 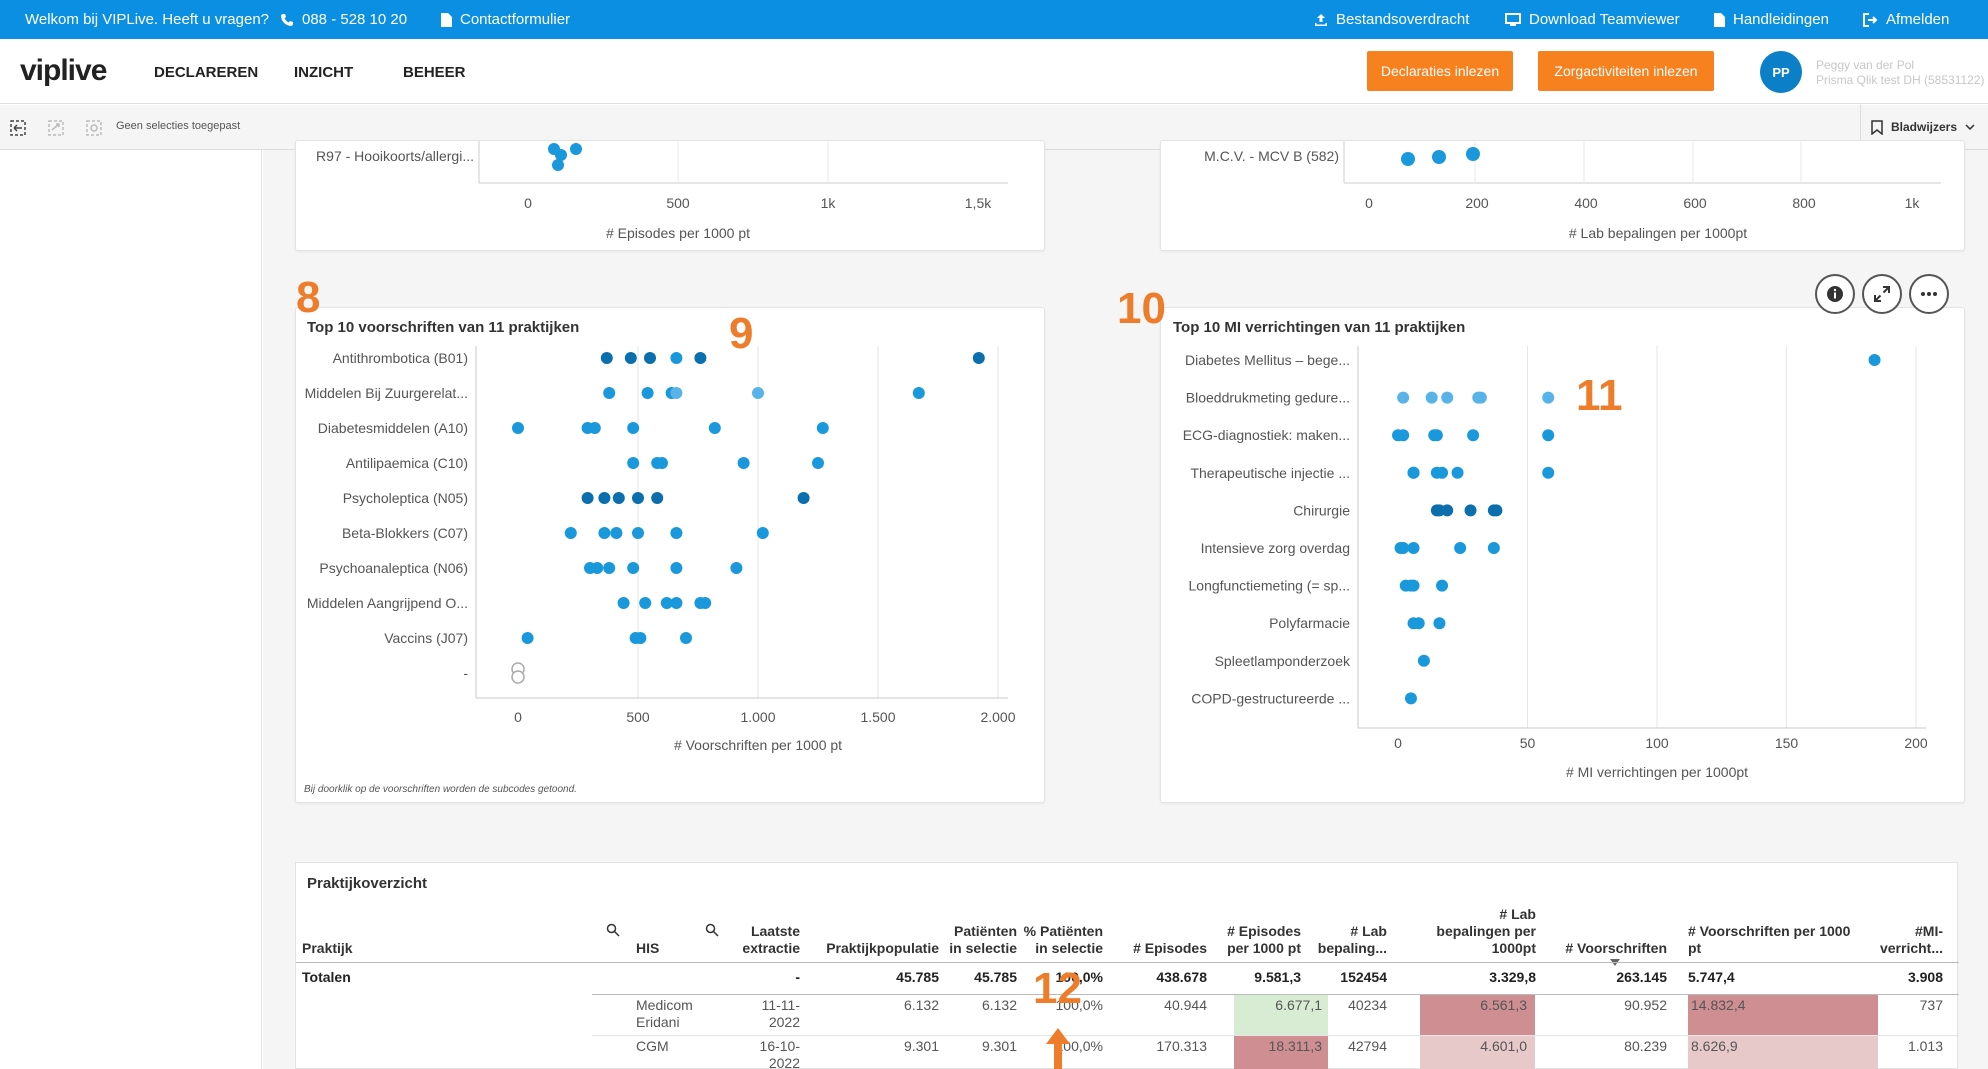 What do you see at coordinates (1391, 19) in the screenshot?
I see `file-transfer-link: Bestandsoverdracht` at bounding box center [1391, 19].